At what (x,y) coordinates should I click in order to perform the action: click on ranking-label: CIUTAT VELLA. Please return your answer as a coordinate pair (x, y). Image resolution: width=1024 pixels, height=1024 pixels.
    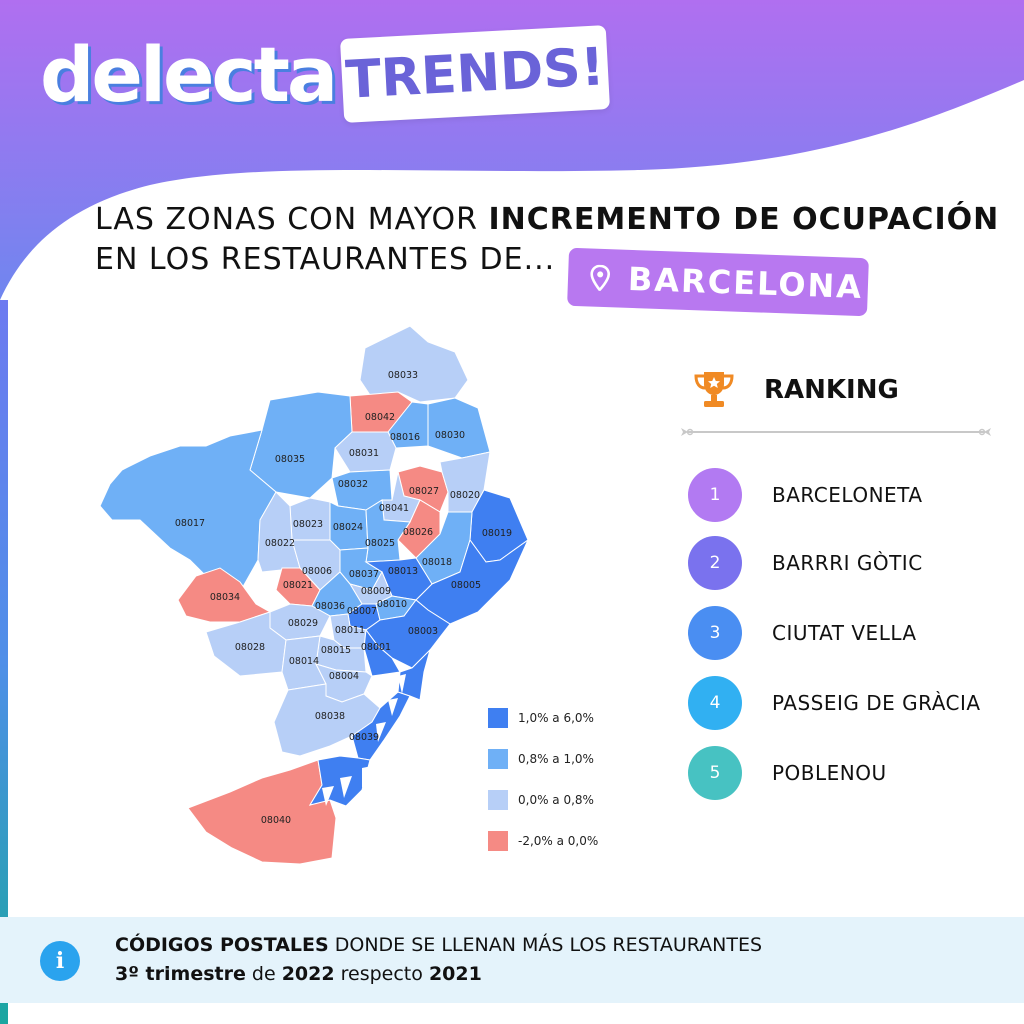
    Looking at the image, I should click on (844, 633).